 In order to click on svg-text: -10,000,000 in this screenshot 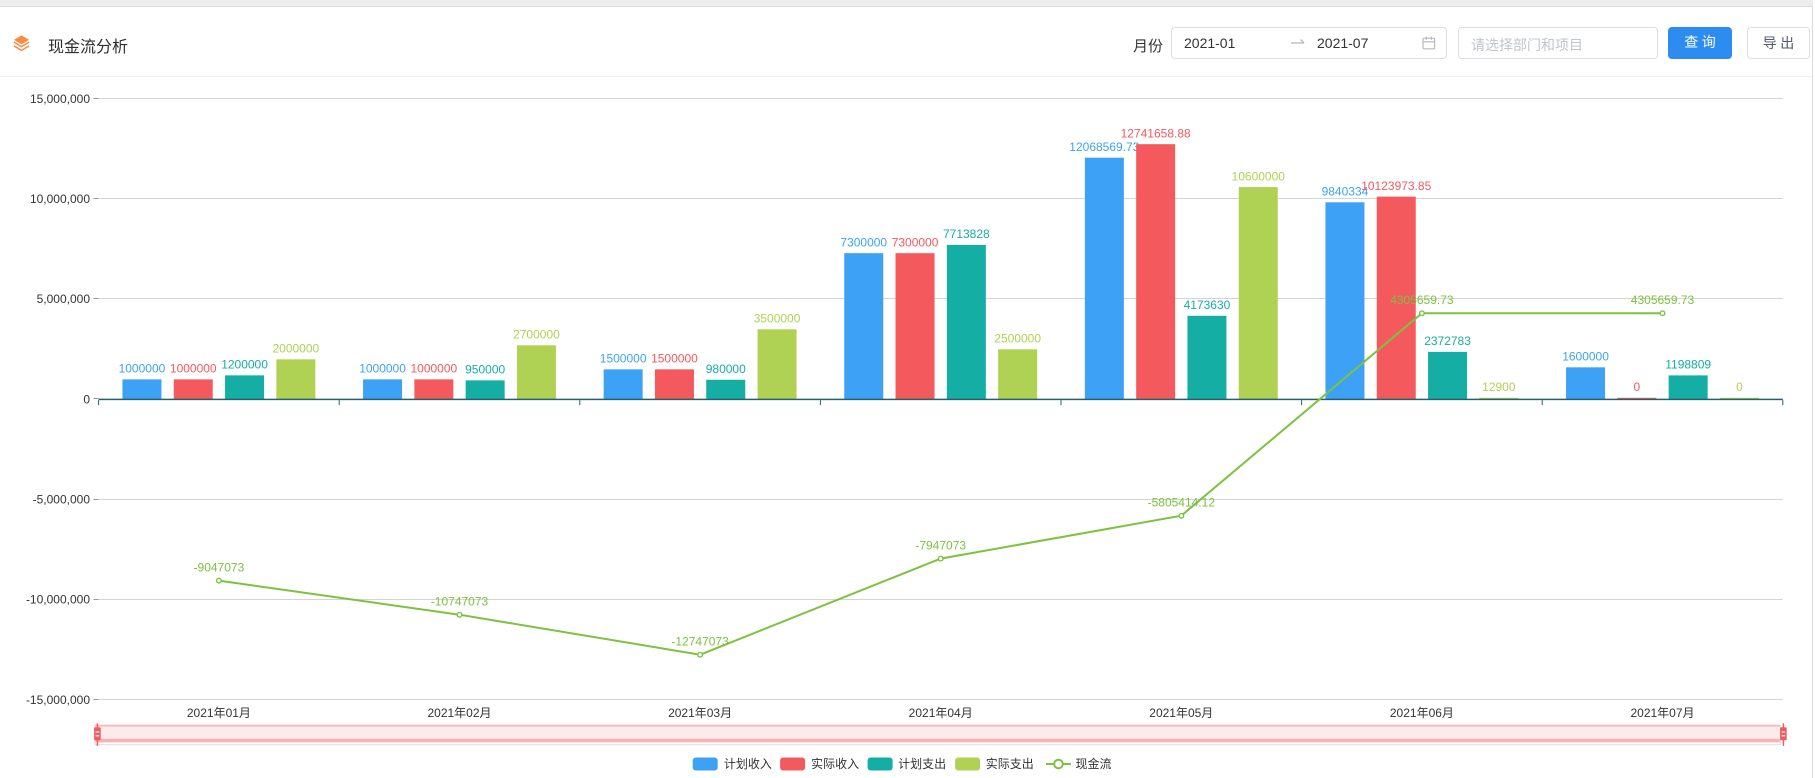, I will do `click(58, 600)`.